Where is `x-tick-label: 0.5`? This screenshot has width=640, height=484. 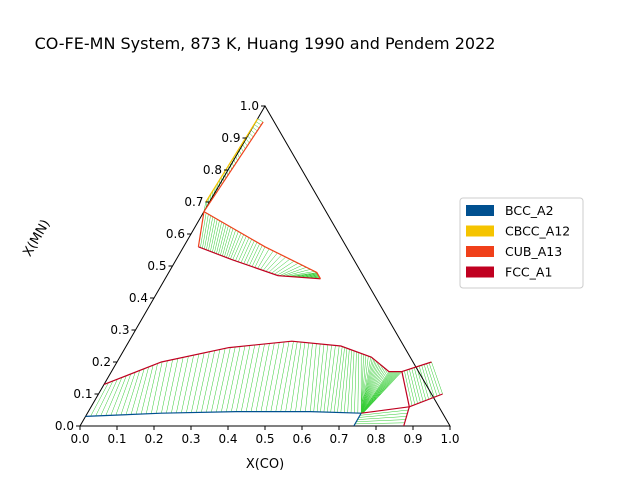
x-tick-label: 0.5 is located at coordinates (264, 439).